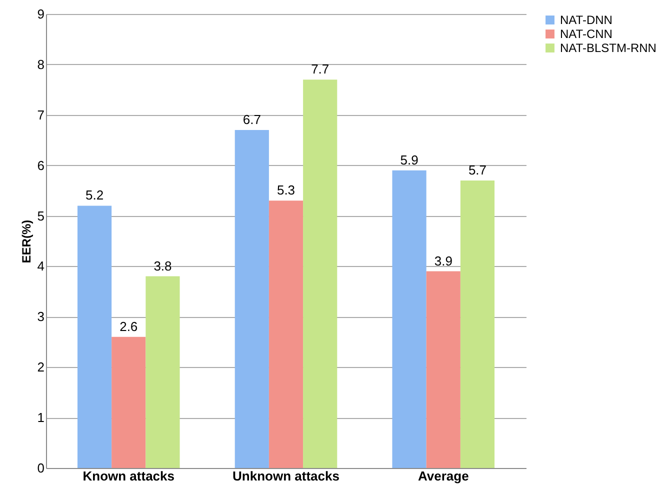  What do you see at coordinates (40, 418) in the screenshot?
I see `y-tick-label: 1` at bounding box center [40, 418].